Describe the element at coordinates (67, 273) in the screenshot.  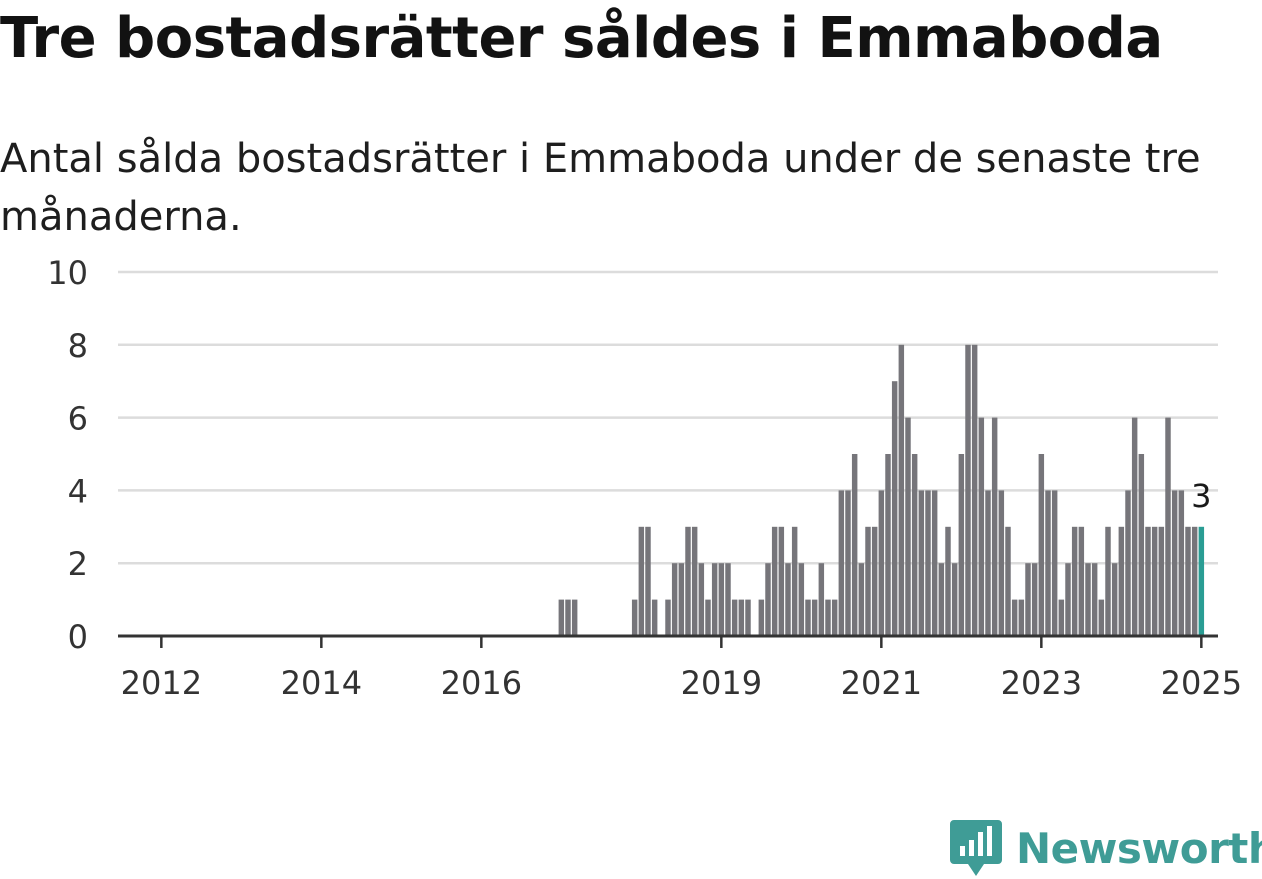
I see `y-tick-label: 10` at that location.